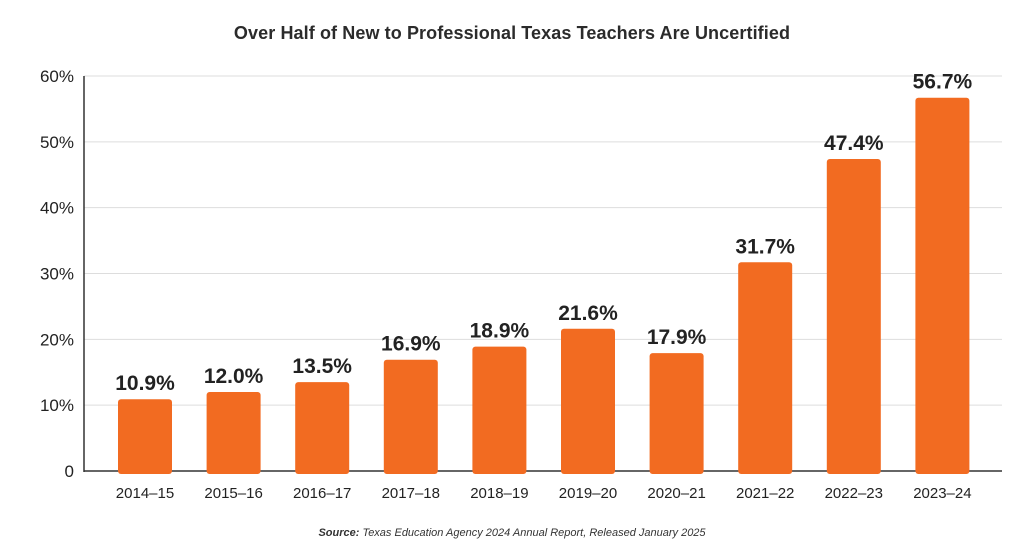  I want to click on bar-value-label: 47.4%, so click(854, 143).